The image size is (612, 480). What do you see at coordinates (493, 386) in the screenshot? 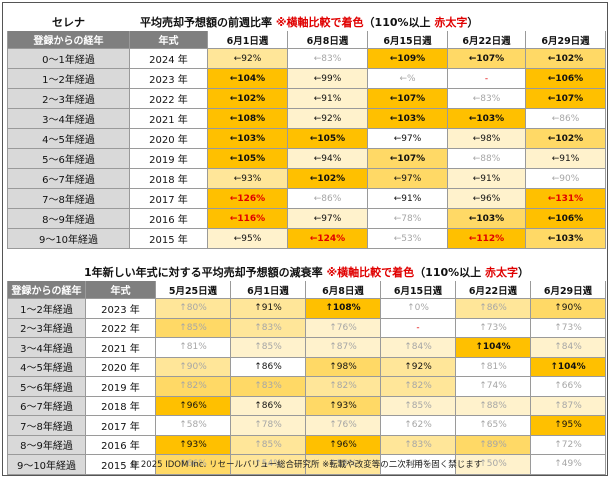
I see `value-cell: ↑74%` at bounding box center [493, 386].